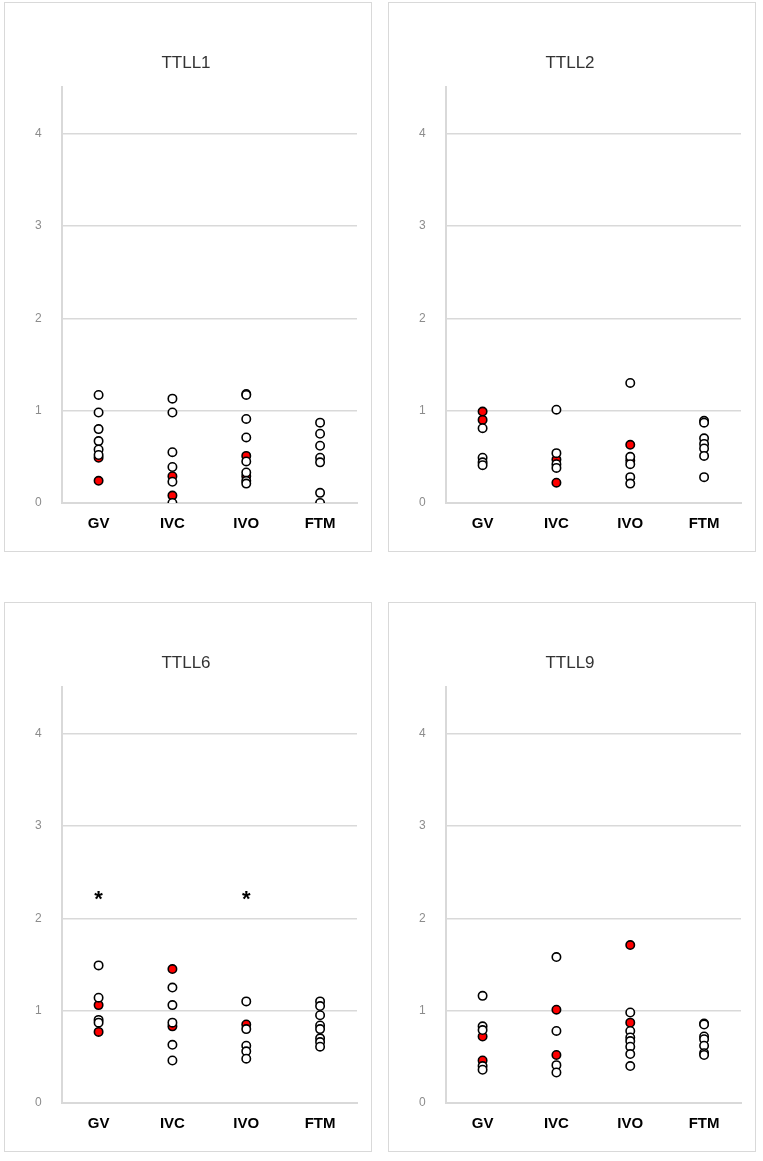 This screenshot has height=1161, width=763. What do you see at coordinates (186, 62) in the screenshot?
I see `chart-title: TTLL1` at bounding box center [186, 62].